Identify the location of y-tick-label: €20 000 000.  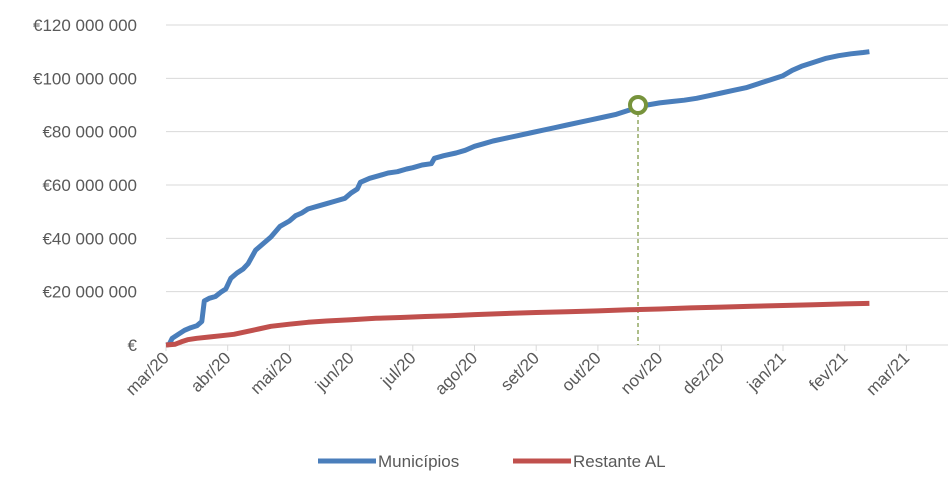
(89, 292).